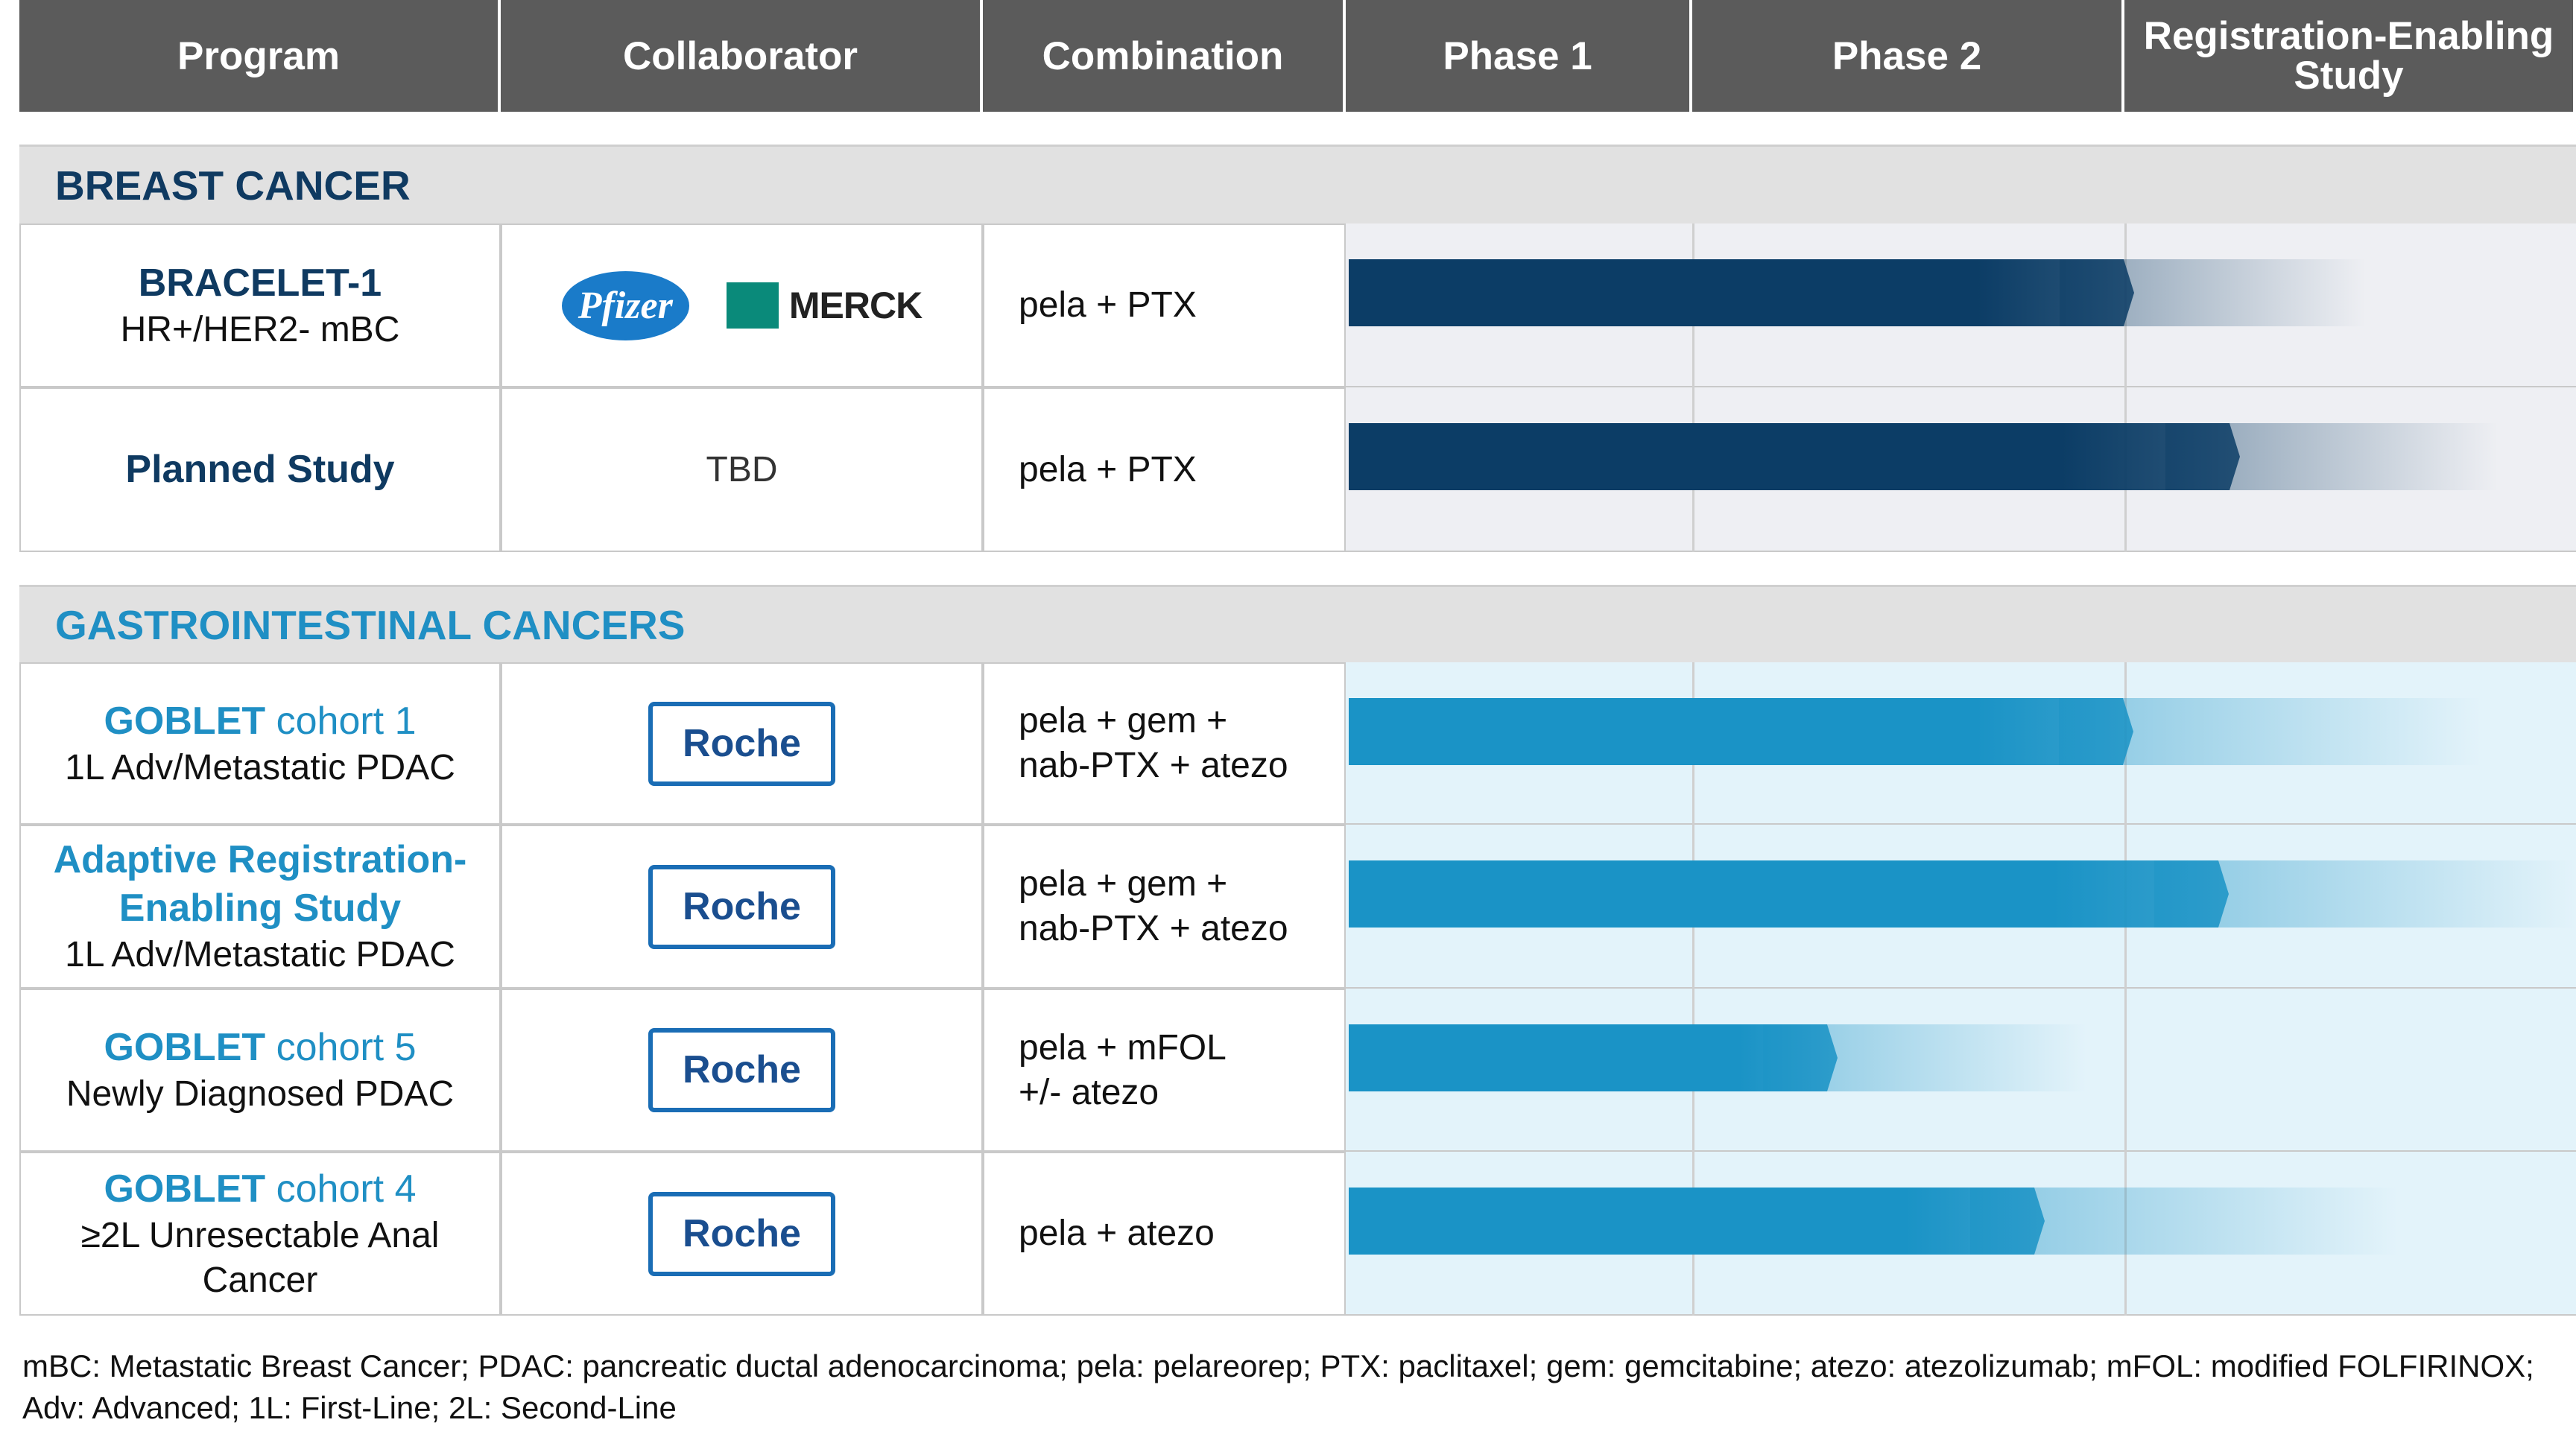 This screenshot has height=1449, width=2576. I want to click on program-subtitle: Newly Diagnosed PDAC, so click(260, 1094).